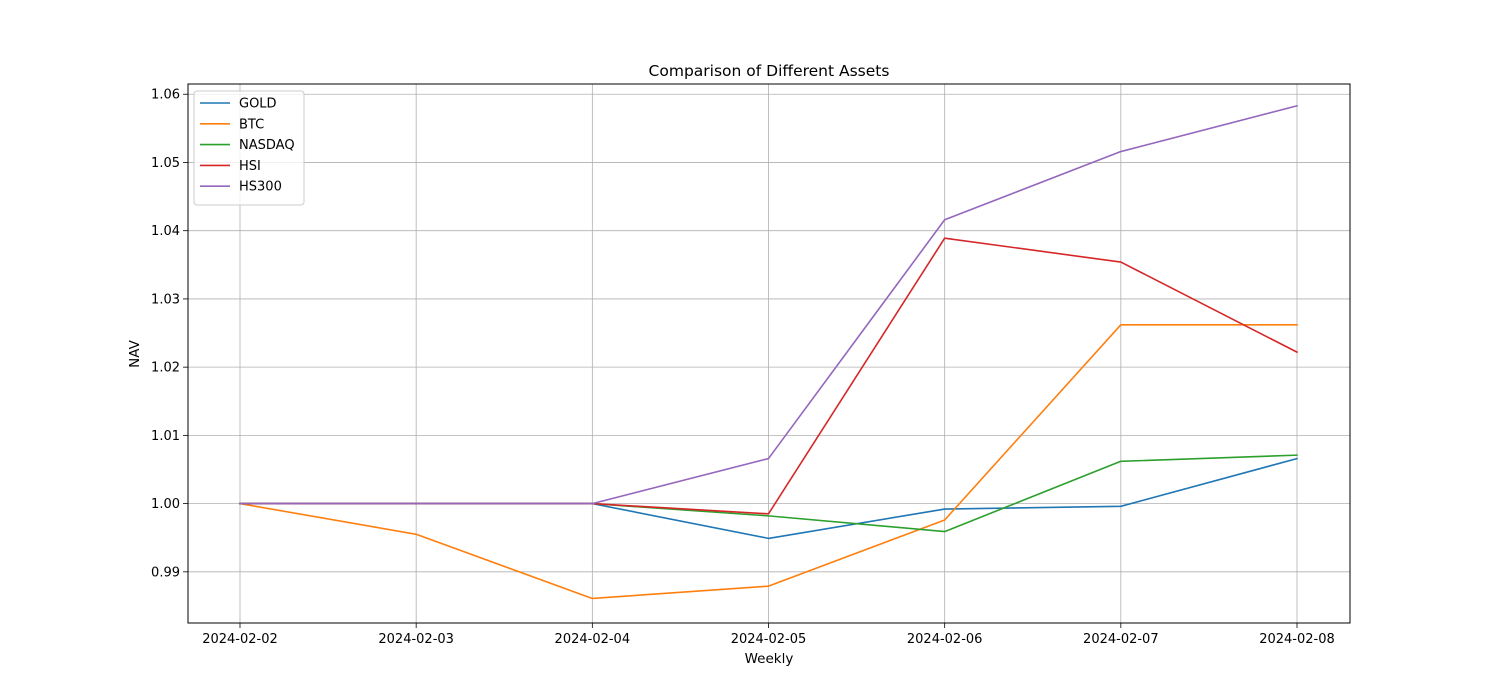  I want to click on x-tick-label: 2024-02-03, so click(416, 639).